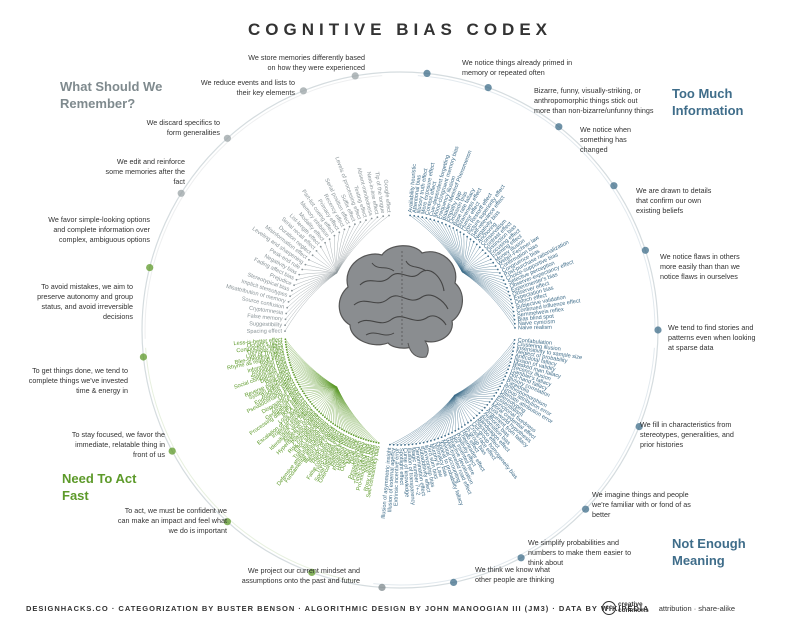  Describe the element at coordinates (99, 487) in the screenshot. I see `quadrant-label-act: Need To Act Fast` at that location.